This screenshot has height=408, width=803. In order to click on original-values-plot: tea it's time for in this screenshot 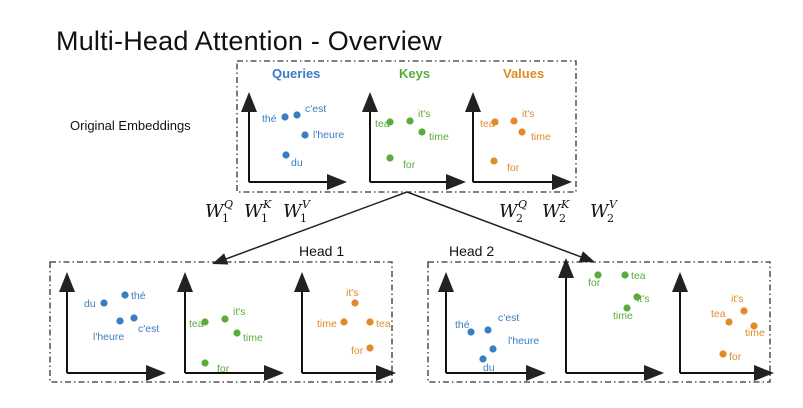, I will do `click(518, 141)`.